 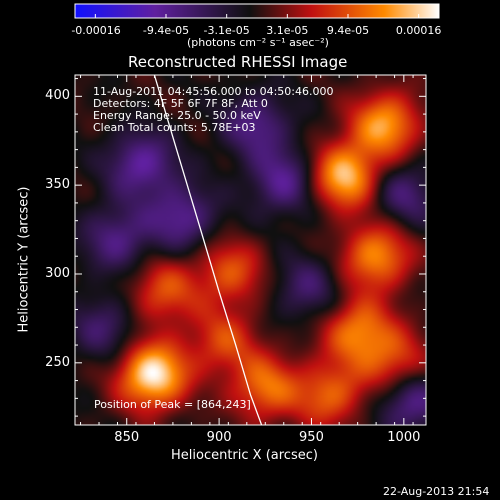 I want to click on annotation-time: 11-Aug-2011 04:45:56.000 to 04:50:46.000, so click(x=213, y=91).